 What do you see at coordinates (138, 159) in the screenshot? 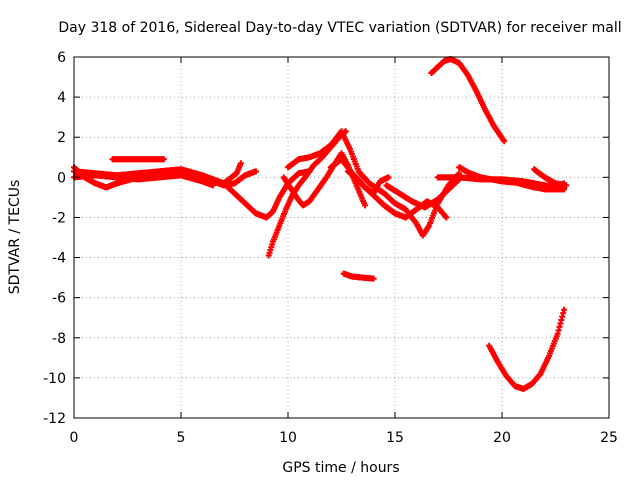
I see `series-arc-early-high` at bounding box center [138, 159].